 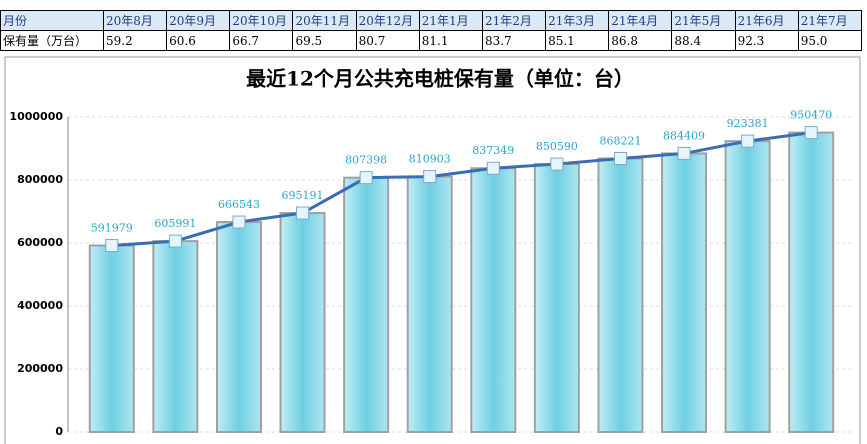 What do you see at coordinates (830, 40) in the screenshot?
I see `table-cell: 95.0` at bounding box center [830, 40].